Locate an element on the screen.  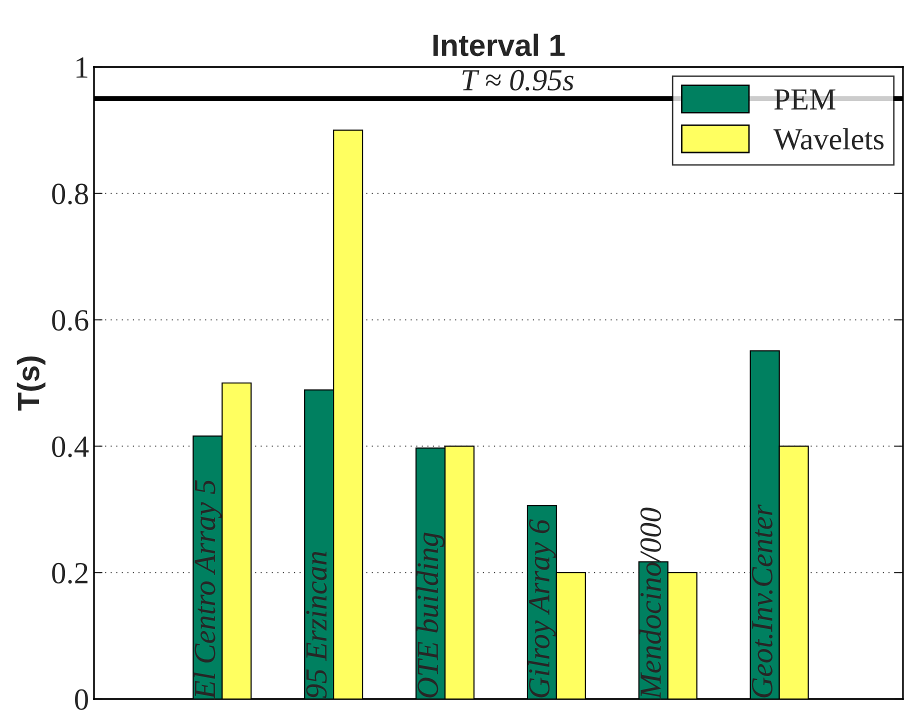
ref-line-label: T ≈ 0.95s is located at coordinates (518, 80).